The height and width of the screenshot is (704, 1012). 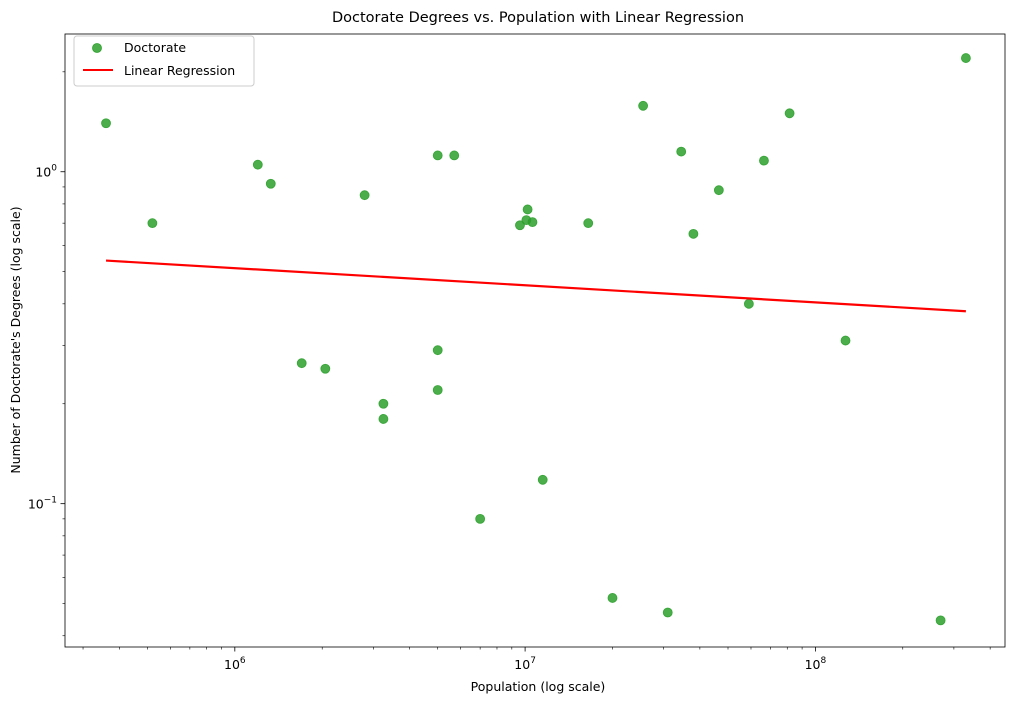 What do you see at coordinates (525, 664) in the screenshot?
I see `x-tick-label: 107` at bounding box center [525, 664].